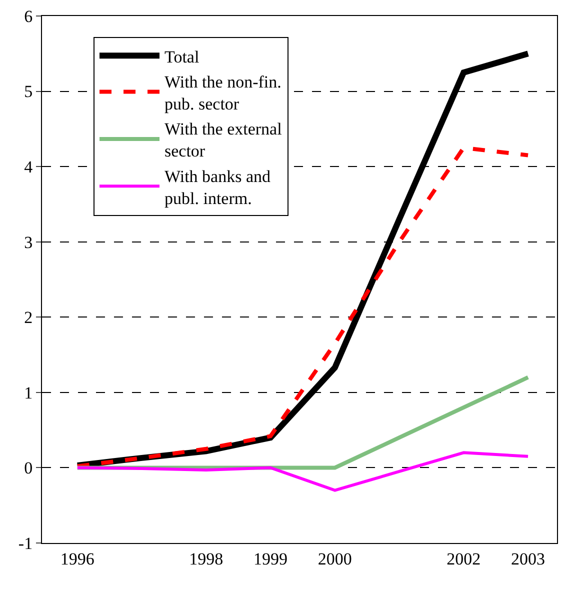  Describe the element at coordinates (28, 392) in the screenshot. I see `y-tick-label: 1` at that location.